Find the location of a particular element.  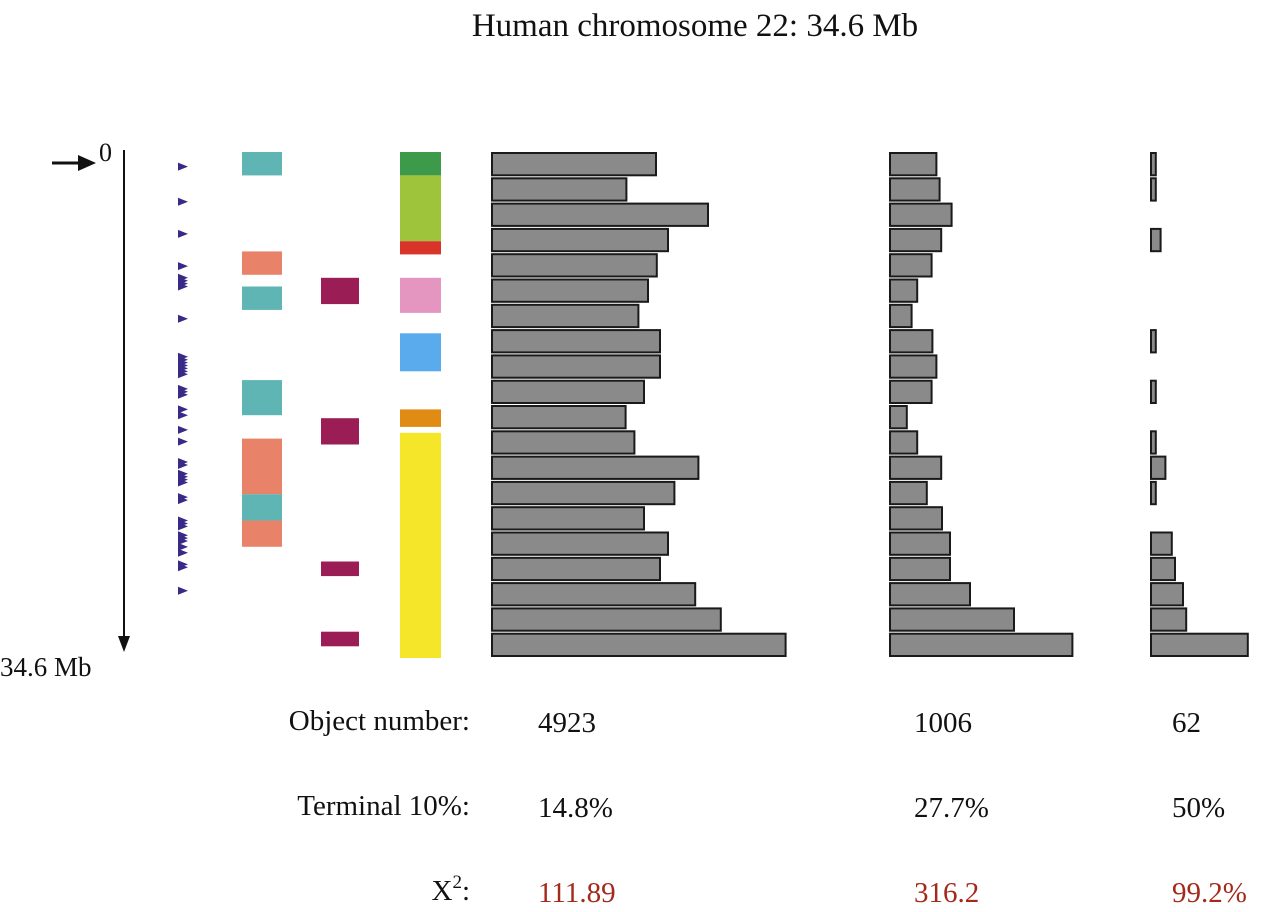

figure-title: Human chromosome 22: 34.6 Mb is located at coordinates (695, 26).